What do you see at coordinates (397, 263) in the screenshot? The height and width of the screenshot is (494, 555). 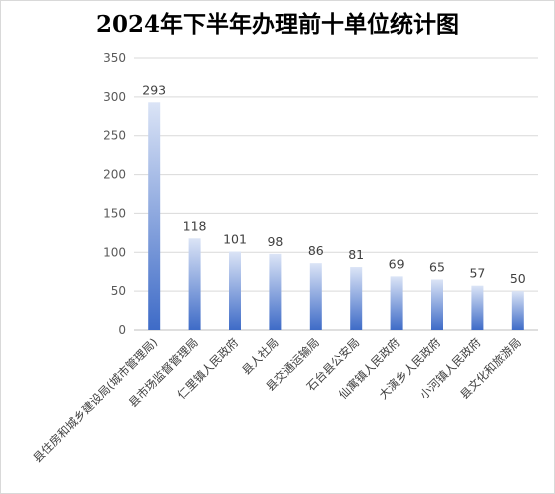 I see `data-label: 69` at bounding box center [397, 263].